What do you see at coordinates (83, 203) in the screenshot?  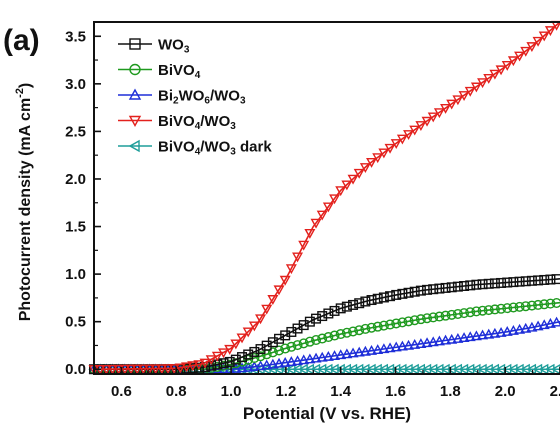 I see `y-axis: 0.0 0.5 1.0 1.5 2.0 2.5 3.0 3.5` at bounding box center [83, 203].